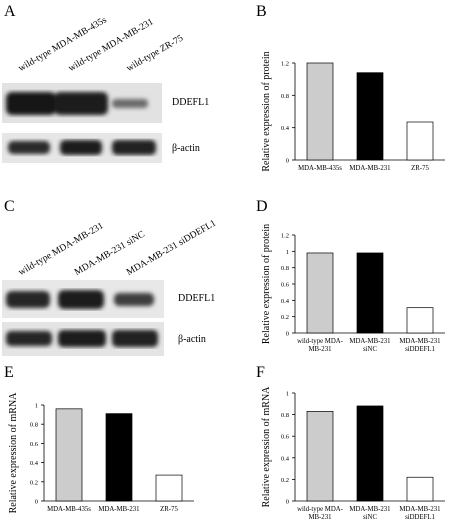 The width and height of the screenshot is (450, 529). I want to click on y-tick-label-b-0: 0, so click(287, 161).